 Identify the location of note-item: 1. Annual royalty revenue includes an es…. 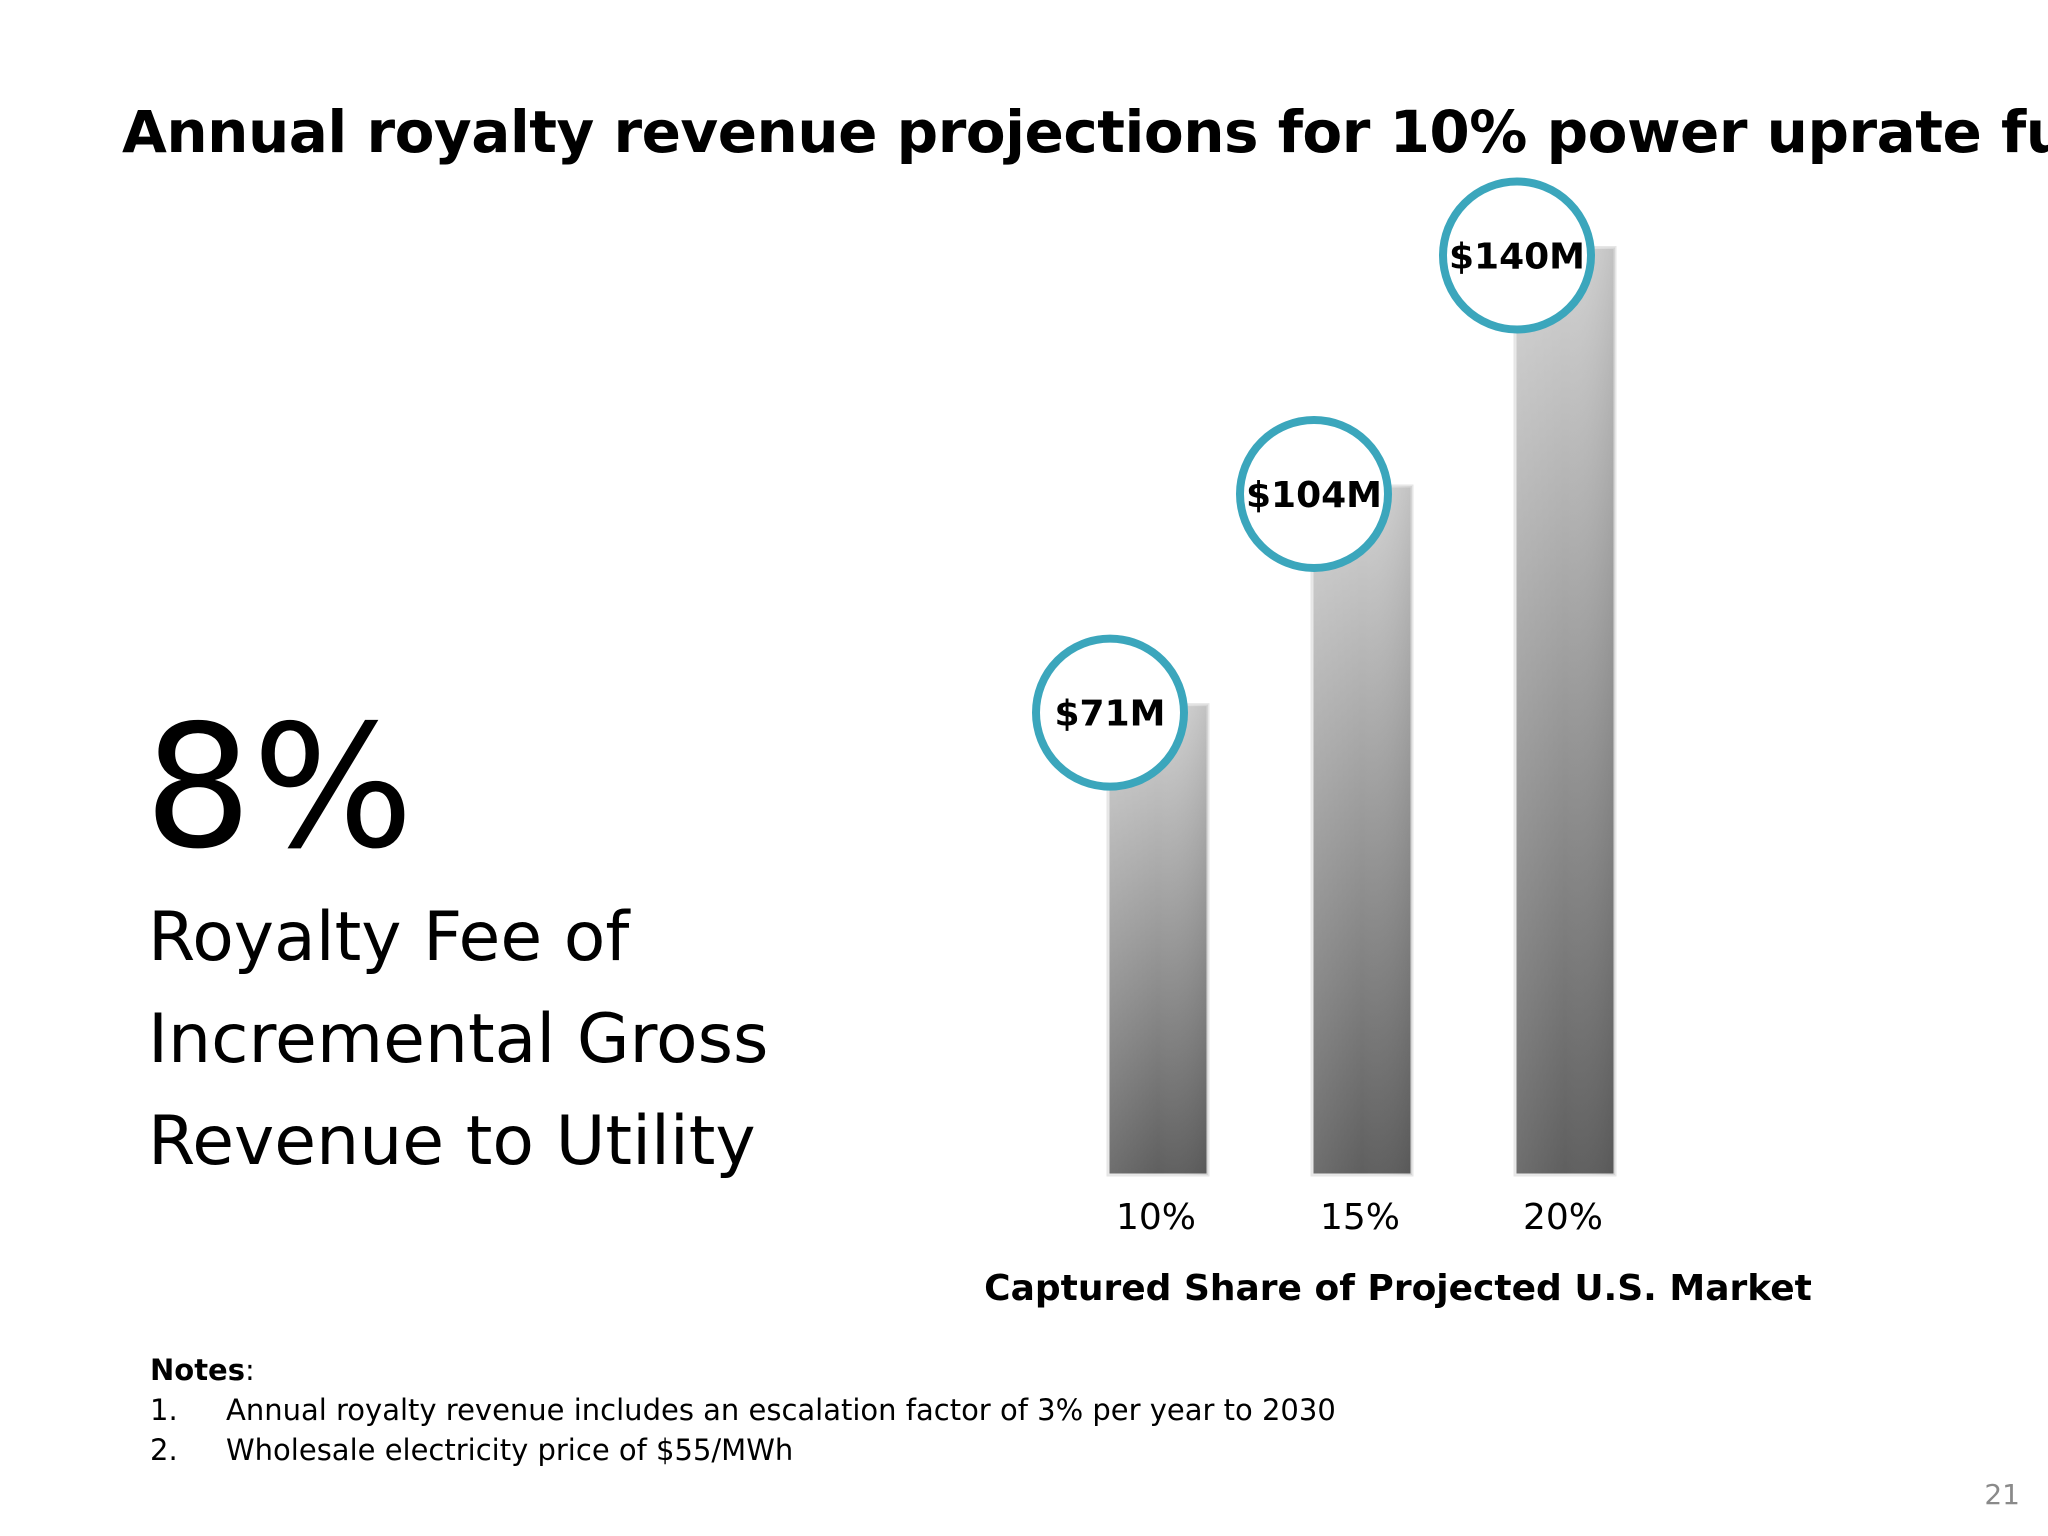
(743, 1410).